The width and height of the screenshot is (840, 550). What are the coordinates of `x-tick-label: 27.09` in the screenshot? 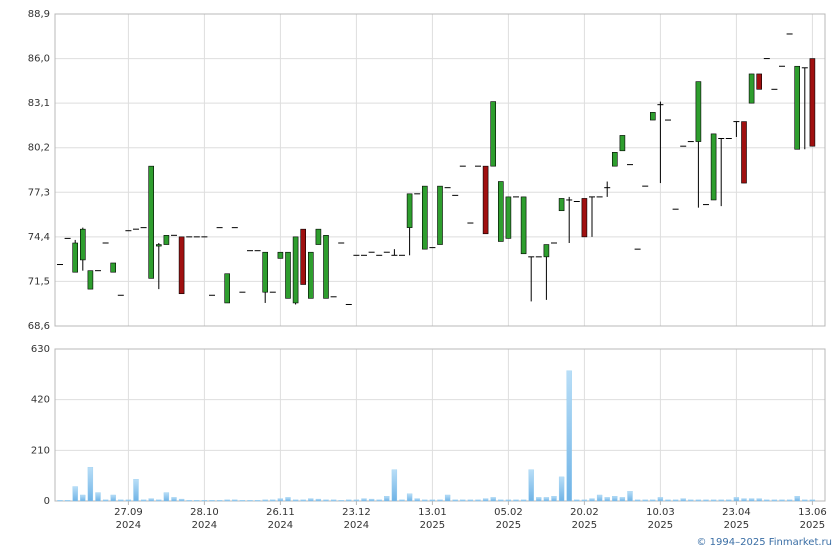 It's located at (128, 512).